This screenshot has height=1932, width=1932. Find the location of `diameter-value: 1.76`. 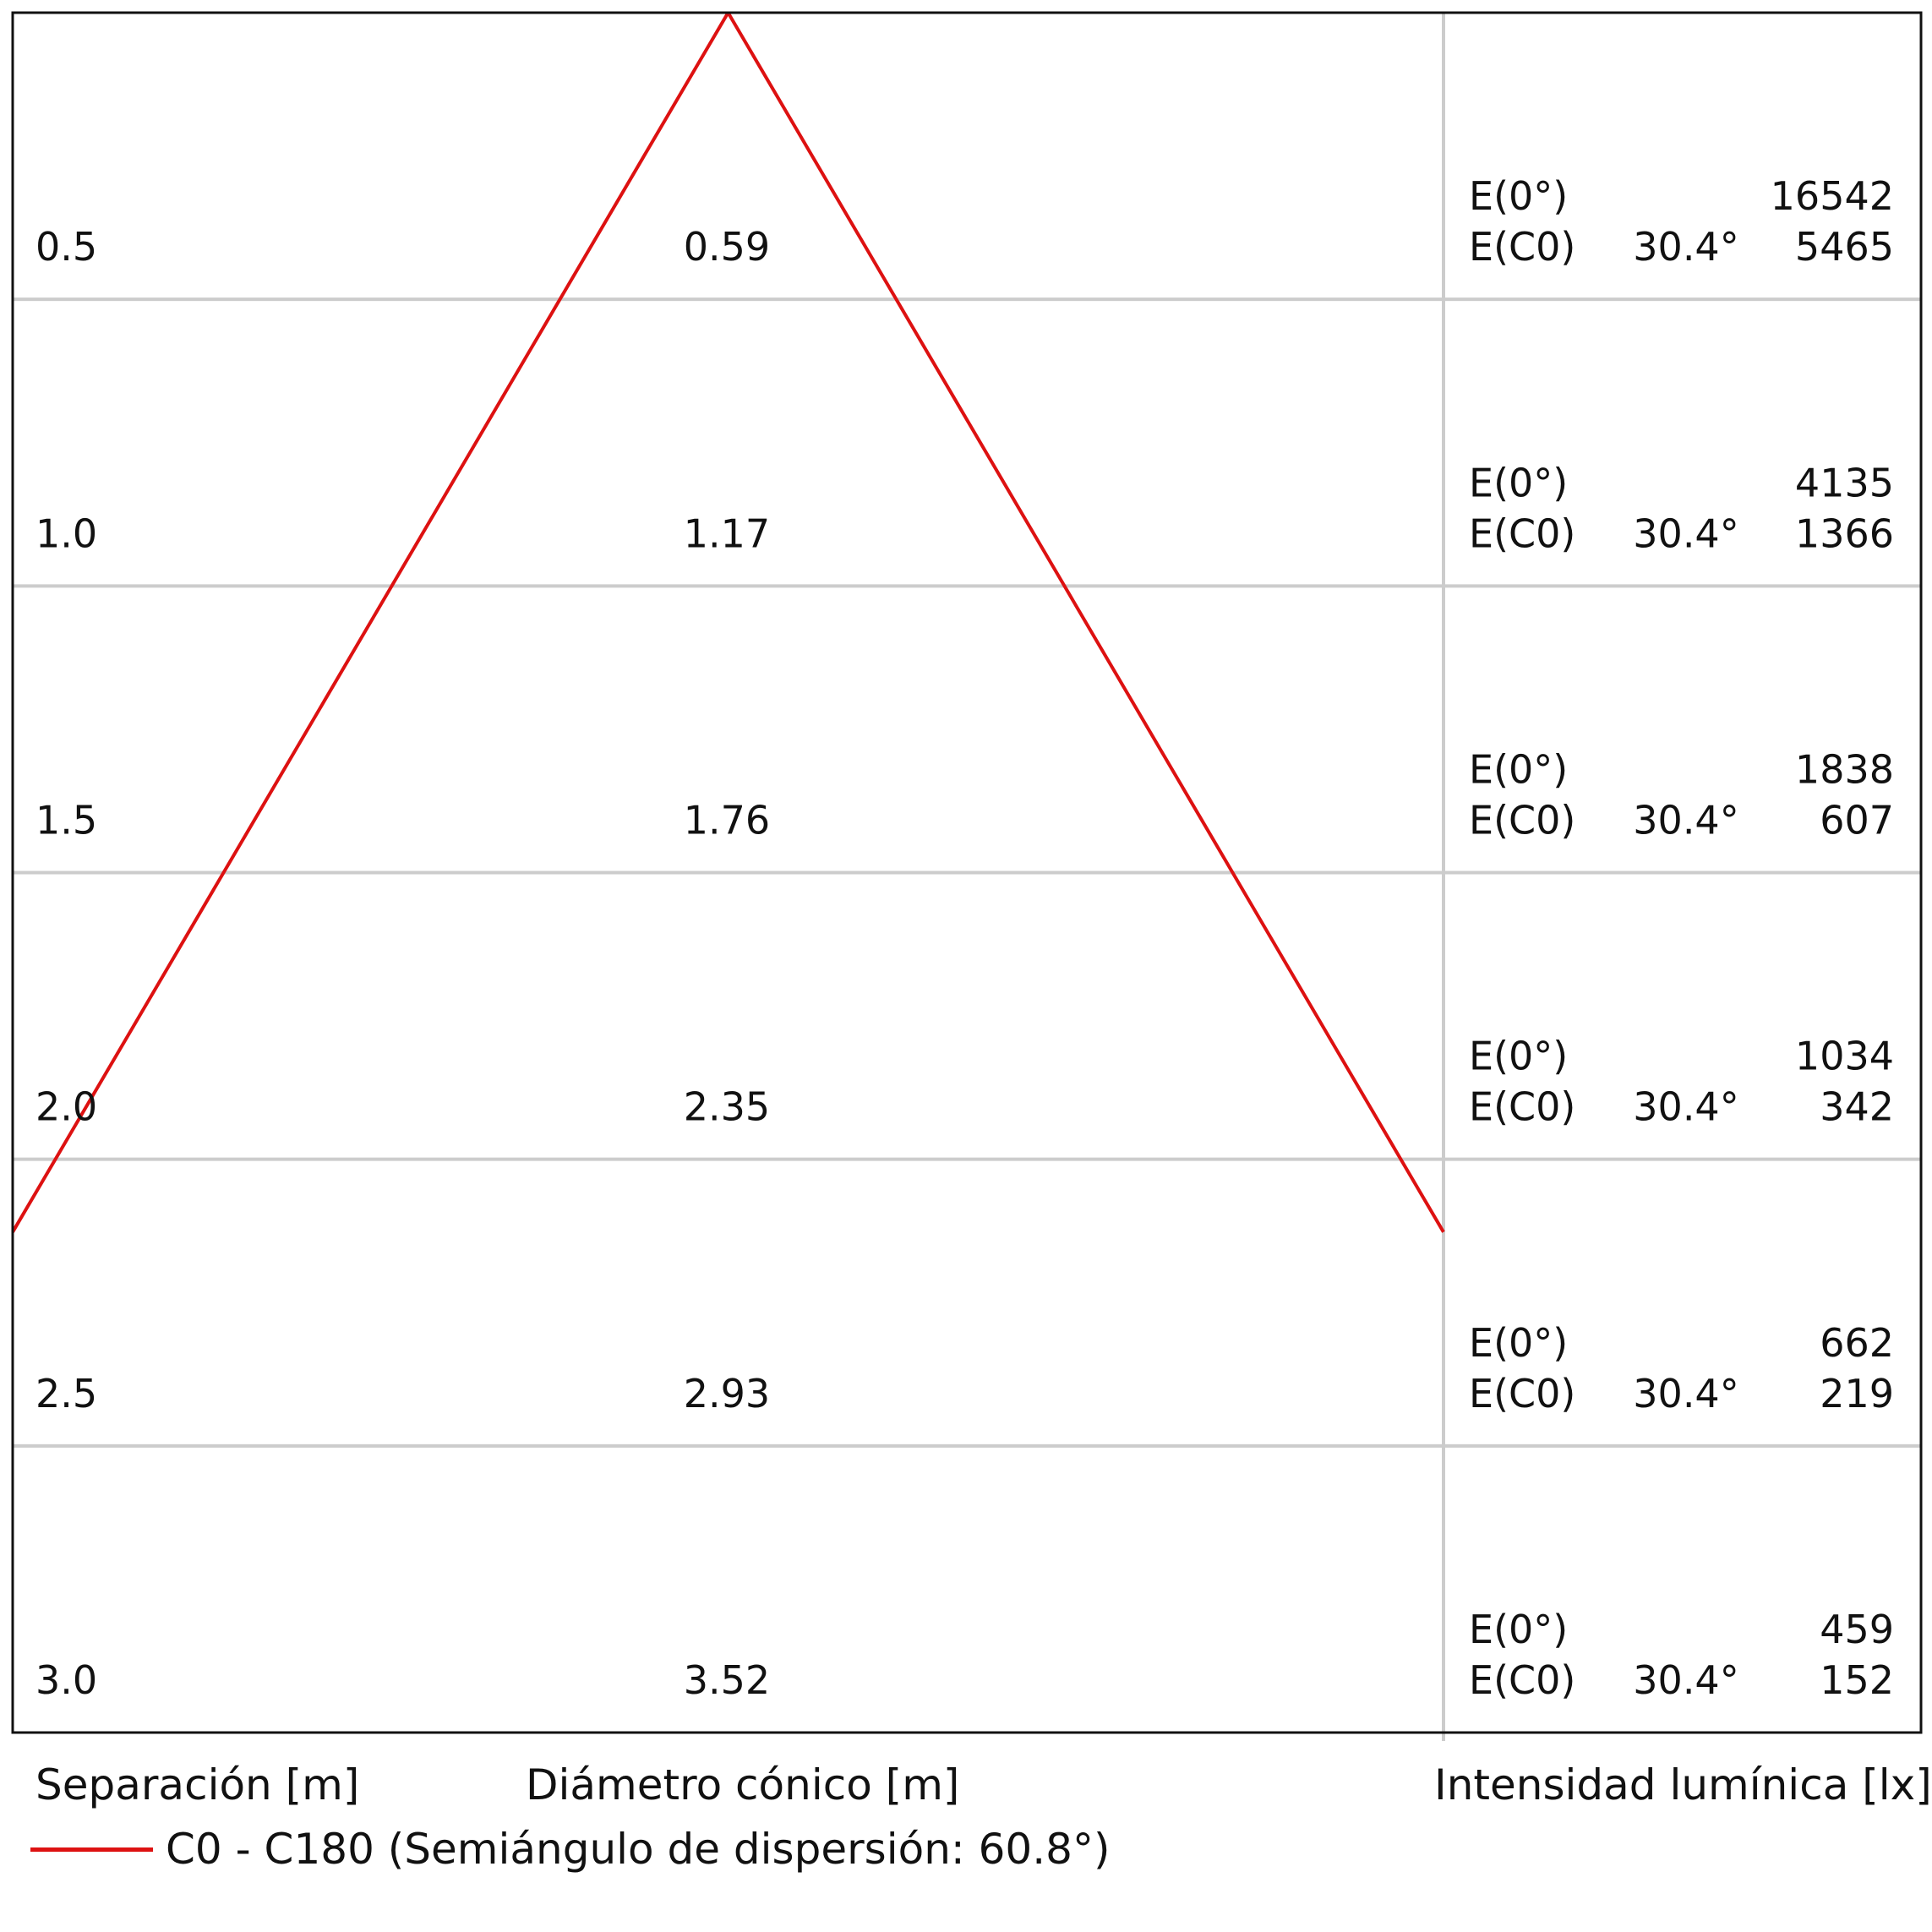

diameter-value: 1.76 is located at coordinates (727, 820).